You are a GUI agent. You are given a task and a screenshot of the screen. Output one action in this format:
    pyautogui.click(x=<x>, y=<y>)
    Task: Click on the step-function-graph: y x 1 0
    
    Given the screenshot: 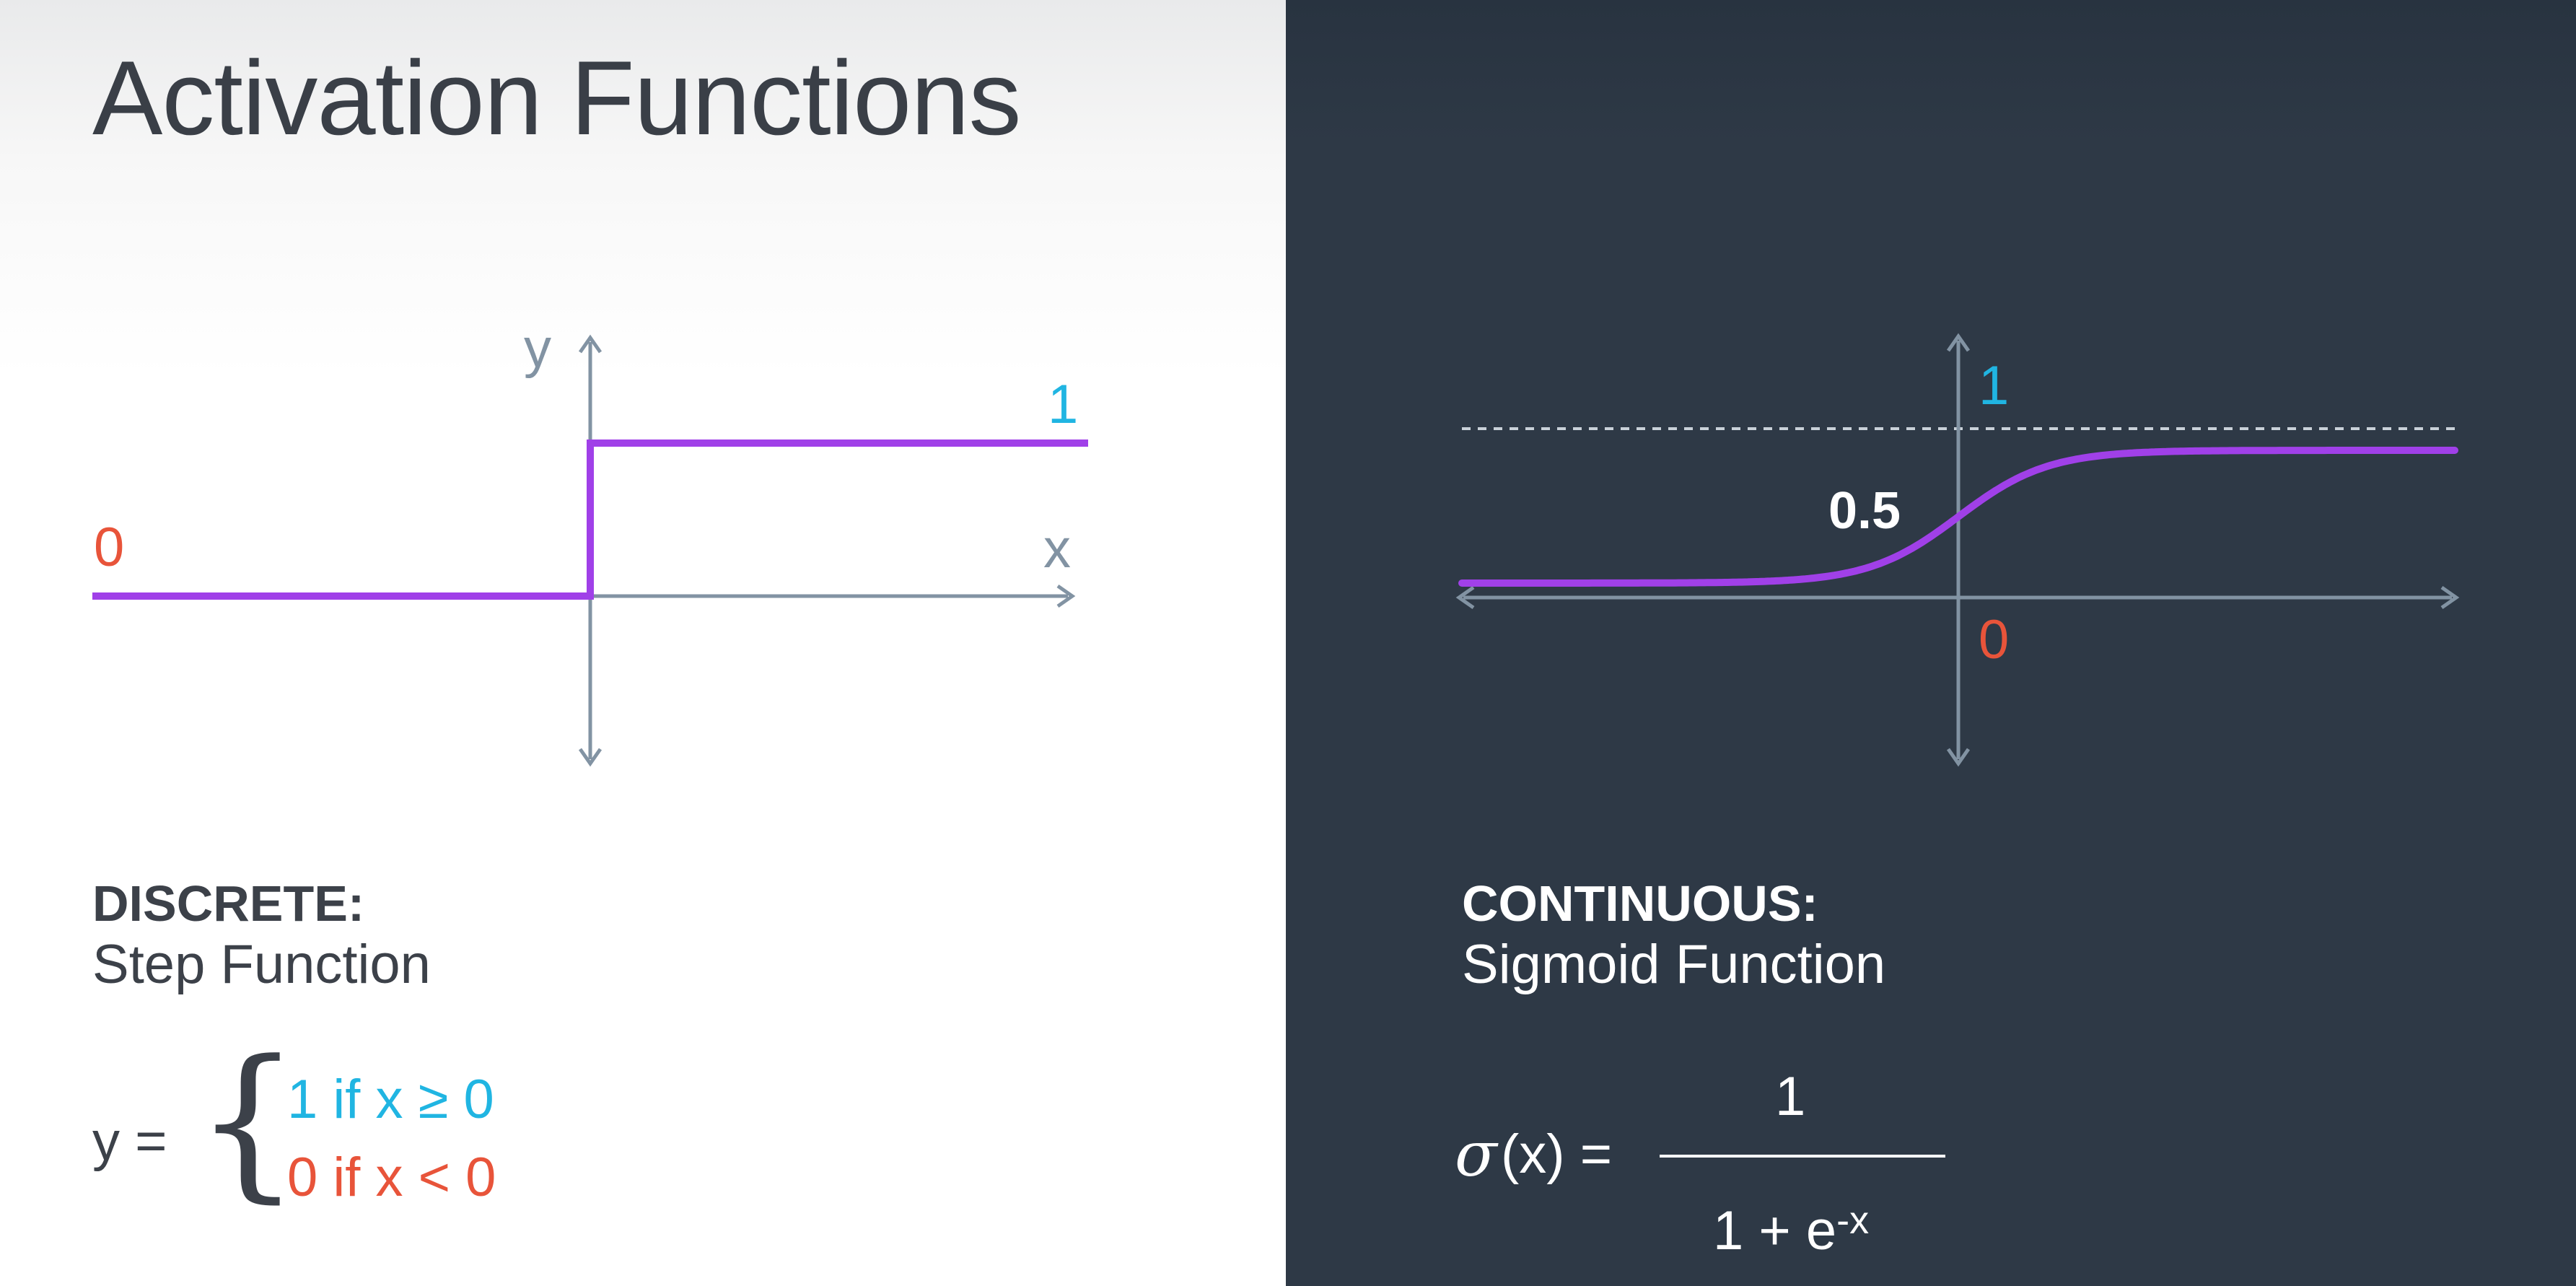 What is the action you would take?
    pyautogui.click(x=590, y=542)
    